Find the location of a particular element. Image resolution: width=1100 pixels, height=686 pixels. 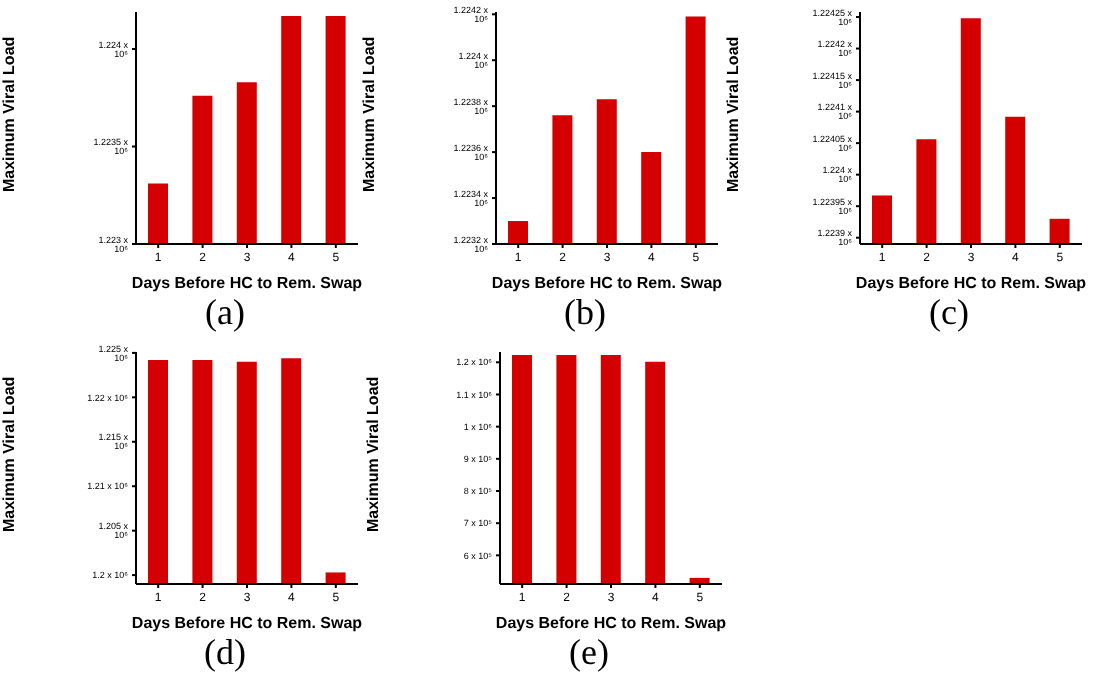

text: (e) is located at coordinates (589, 653).